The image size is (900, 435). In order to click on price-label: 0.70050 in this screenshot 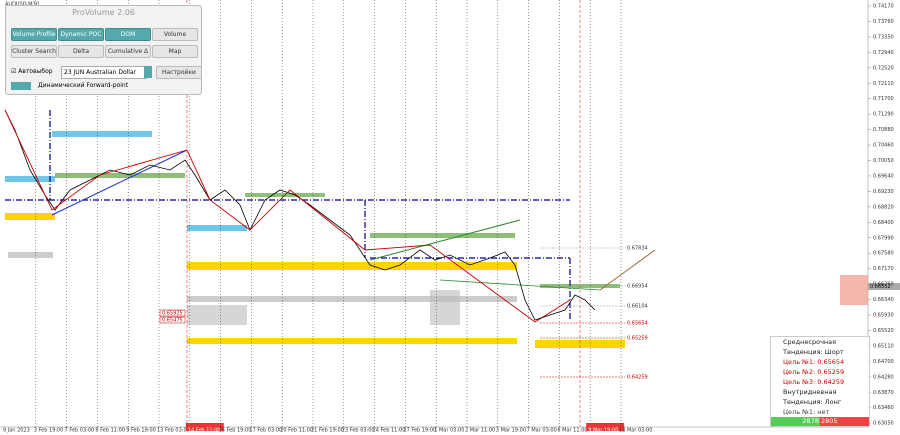, I will do `click(883, 161)`.